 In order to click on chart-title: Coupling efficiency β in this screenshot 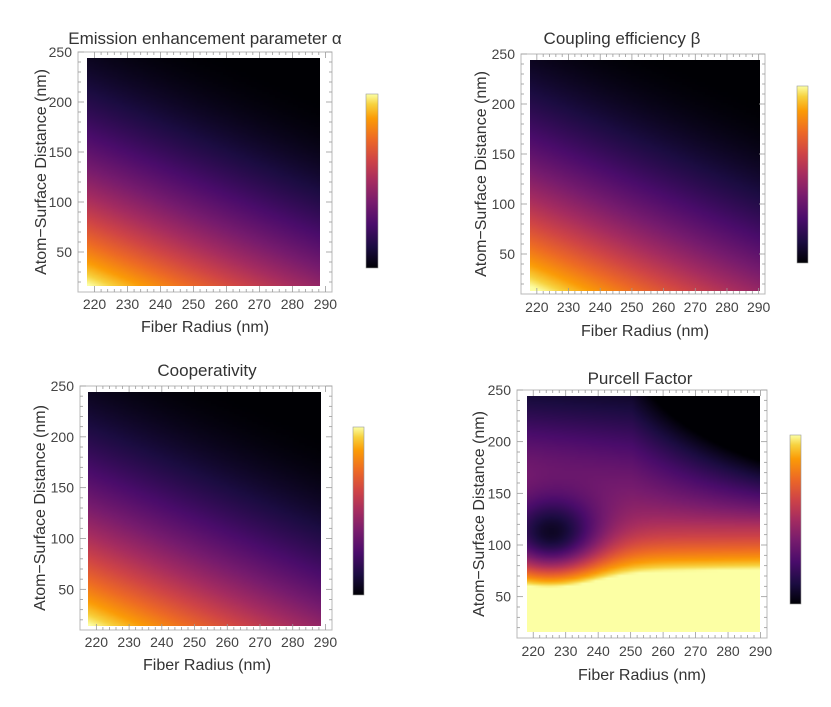, I will do `click(622, 38)`.